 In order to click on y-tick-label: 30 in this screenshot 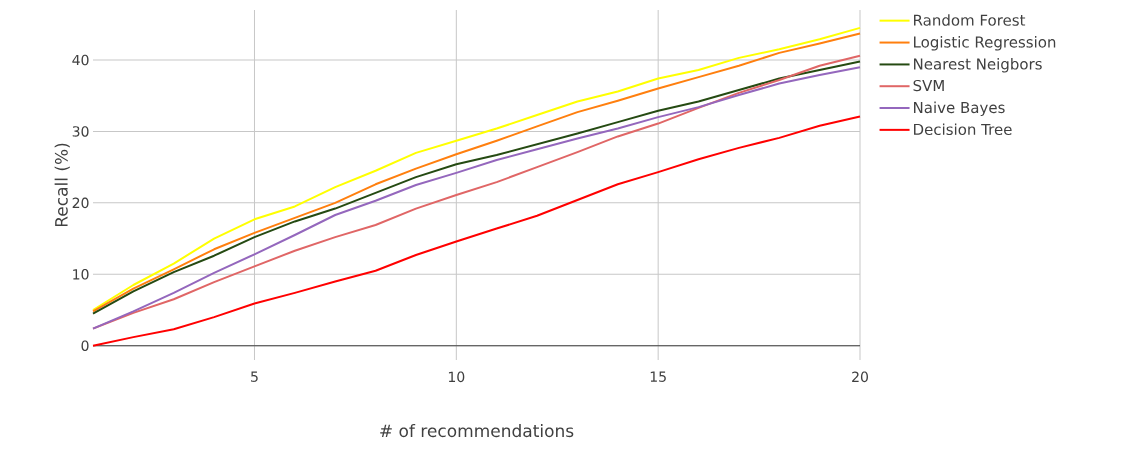, I will do `click(80, 131)`.